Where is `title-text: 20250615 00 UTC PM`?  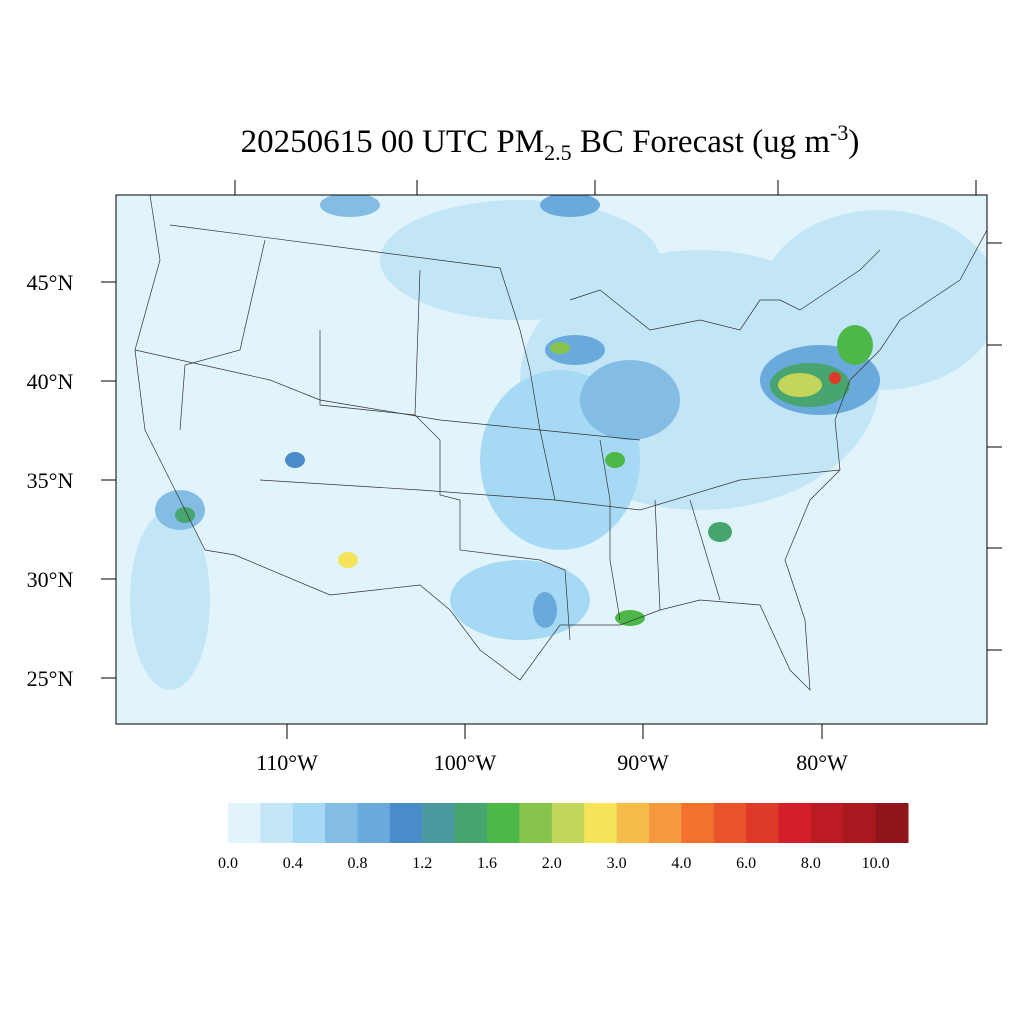 title-text: 20250615 00 UTC PM is located at coordinates (392, 142).